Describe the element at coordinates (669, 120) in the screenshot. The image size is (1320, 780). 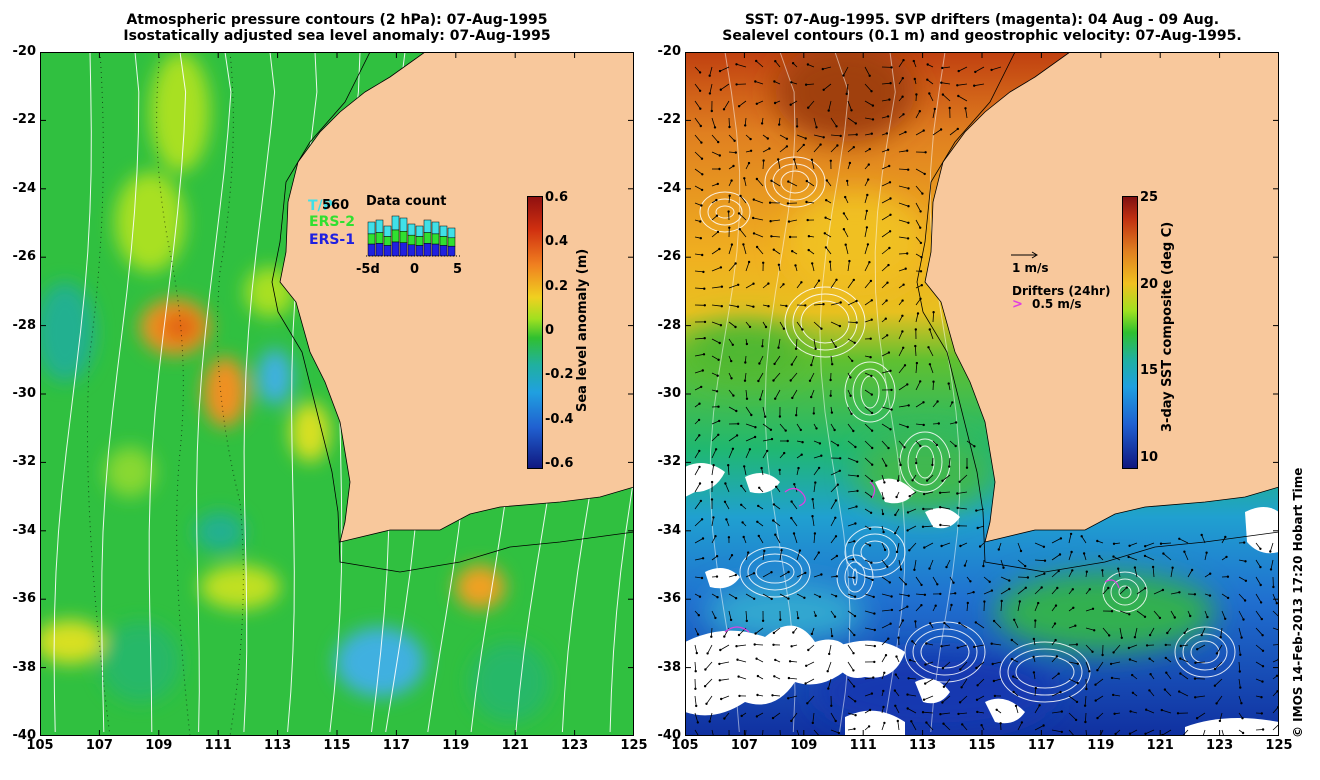
I see `lat-tick-label-right: -22` at that location.